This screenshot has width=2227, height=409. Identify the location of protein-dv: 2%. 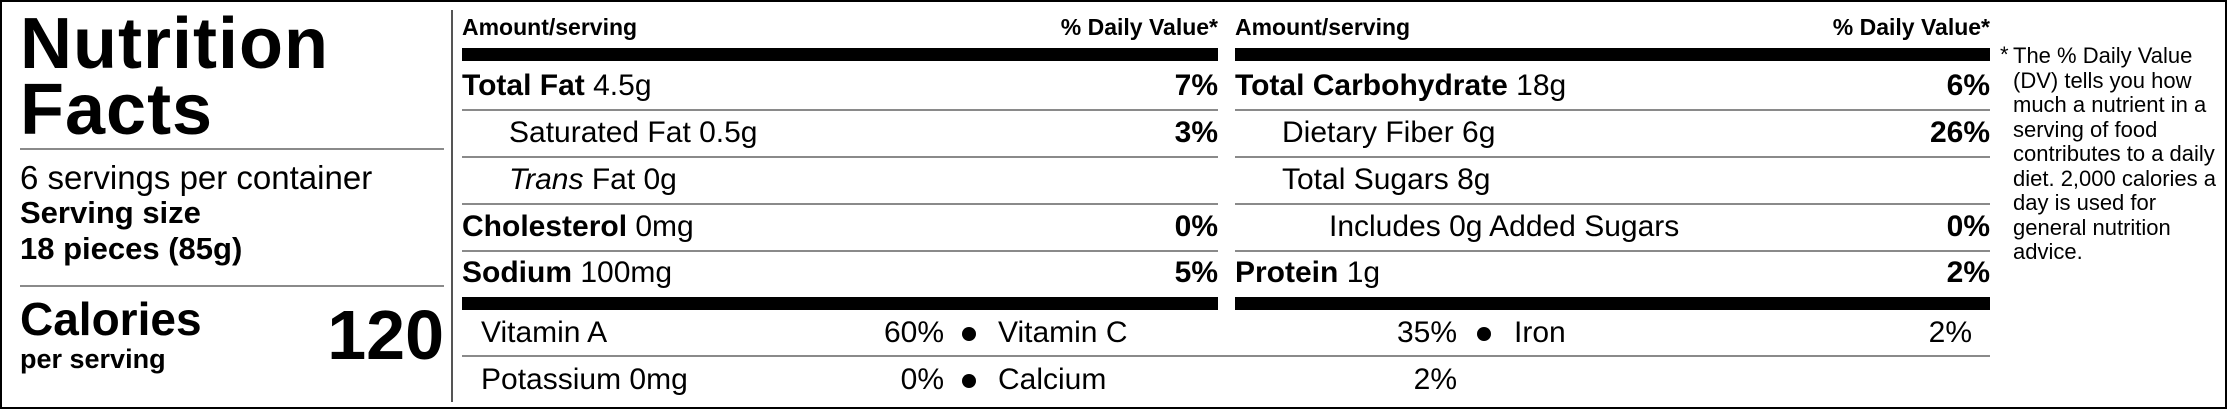
(1968, 272).